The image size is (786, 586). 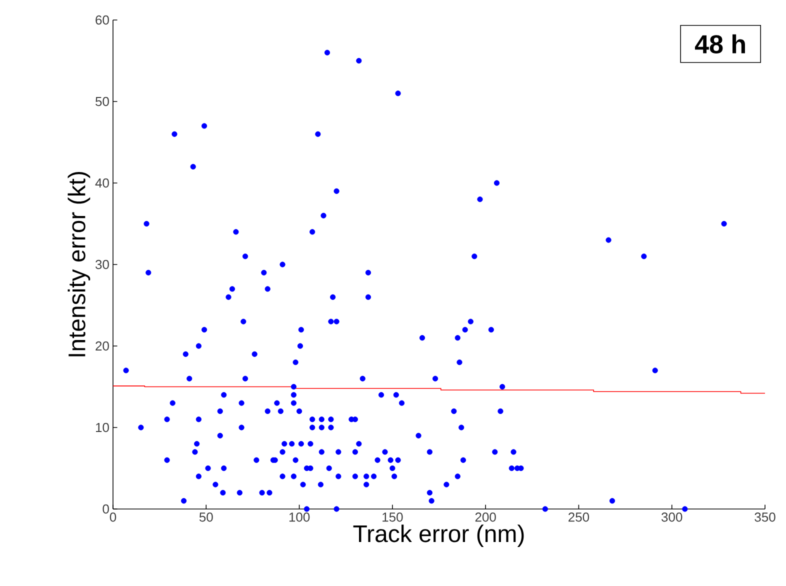 What do you see at coordinates (79, 264) in the screenshot?
I see `y-axis-title: Intensity error (kt)` at bounding box center [79, 264].